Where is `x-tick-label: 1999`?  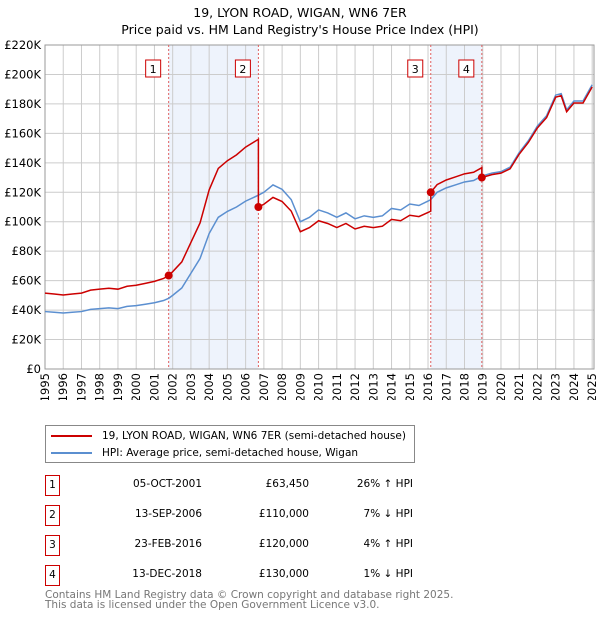 x-tick-label: 1999 is located at coordinates (118, 386).